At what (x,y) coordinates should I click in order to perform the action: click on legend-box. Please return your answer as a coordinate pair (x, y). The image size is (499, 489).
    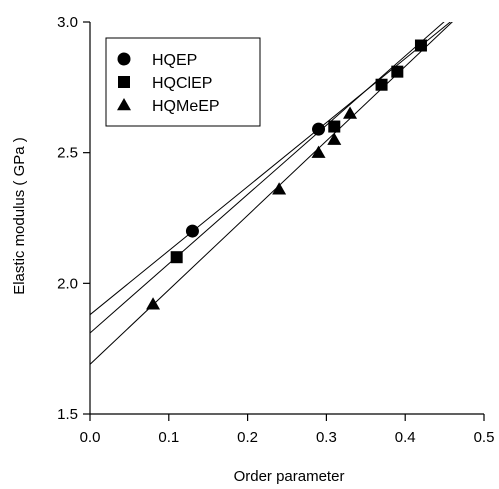
    Looking at the image, I should click on (183, 82).